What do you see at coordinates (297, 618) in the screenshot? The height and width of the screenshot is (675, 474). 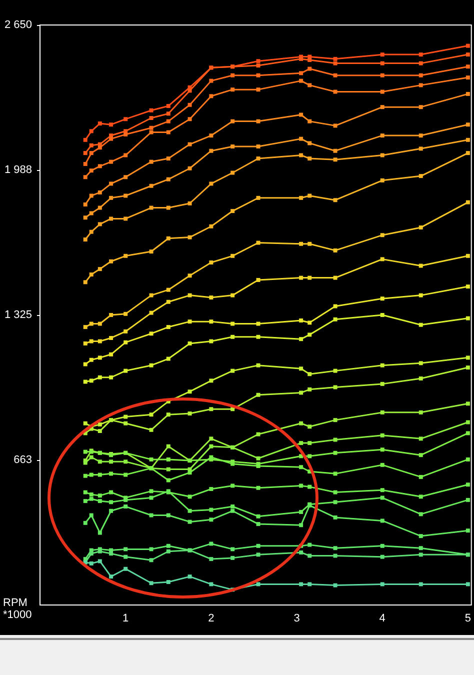 I see `x-tick-label: 3` at bounding box center [297, 618].